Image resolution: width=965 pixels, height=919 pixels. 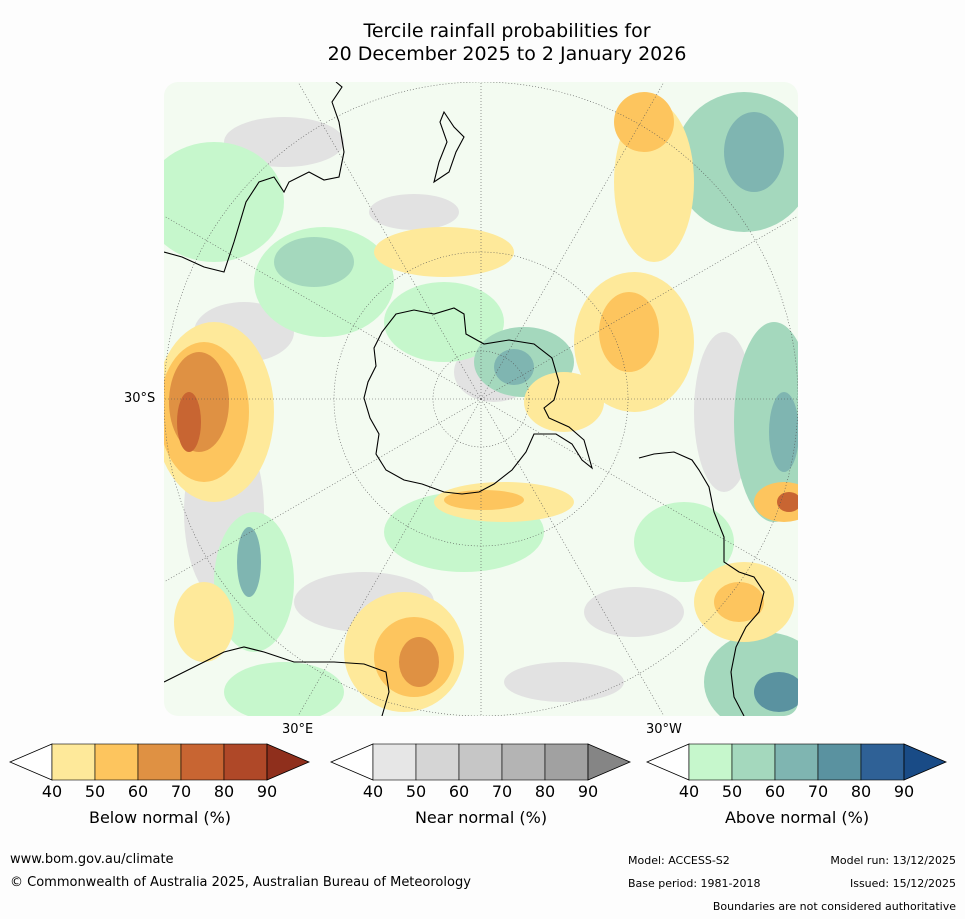 I want to click on legend-title-below: Below normal (%), so click(x=160, y=817).